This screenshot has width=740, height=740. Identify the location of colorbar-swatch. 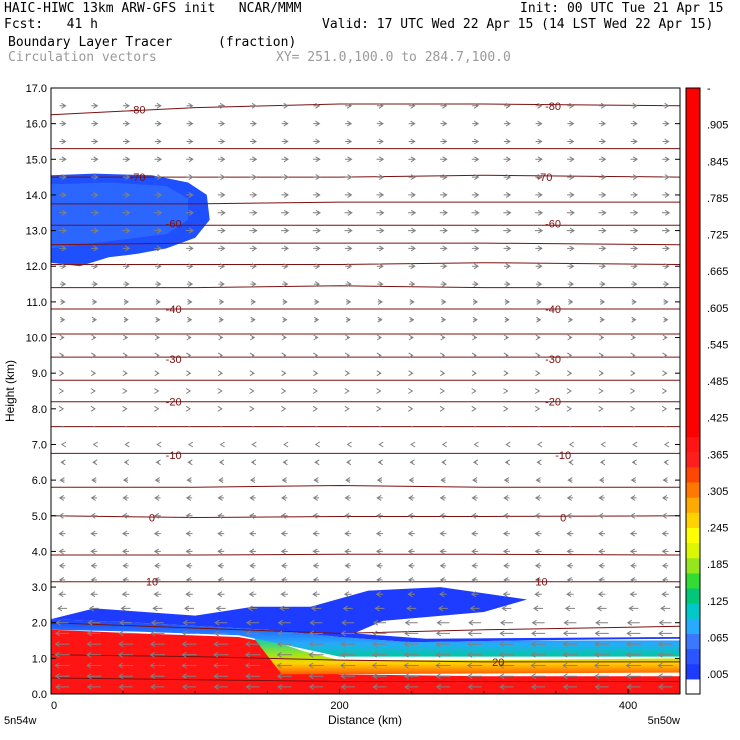
(693, 489).